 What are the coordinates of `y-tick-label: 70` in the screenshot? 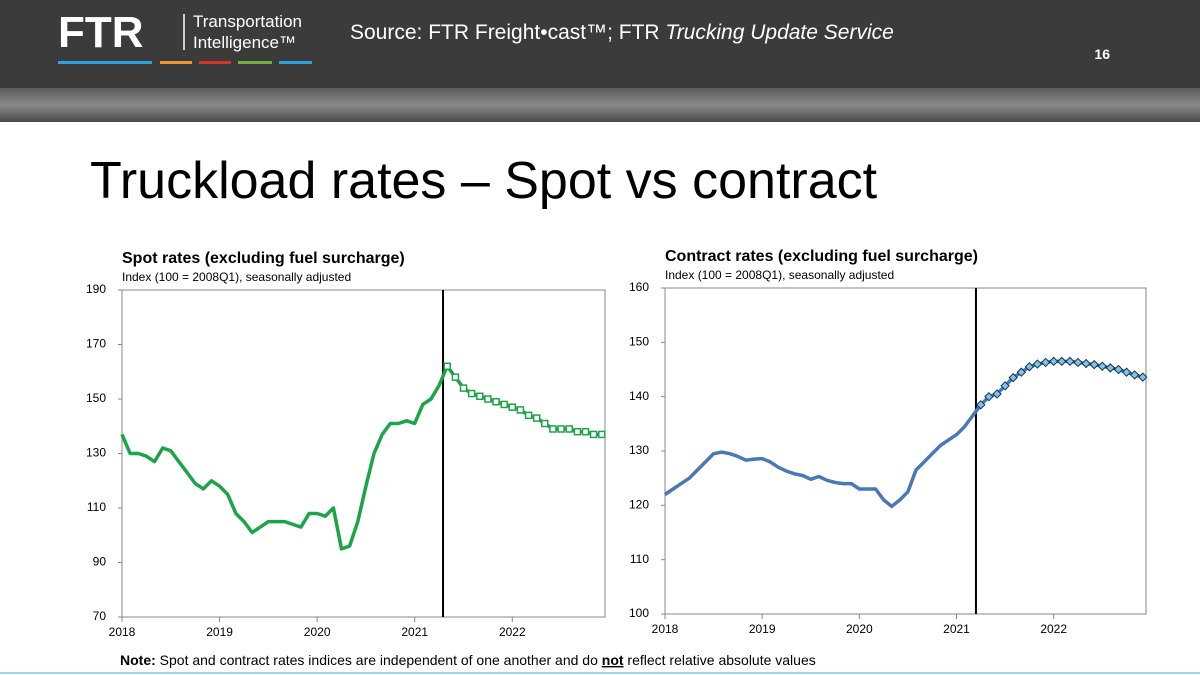 It's located at (100, 616).